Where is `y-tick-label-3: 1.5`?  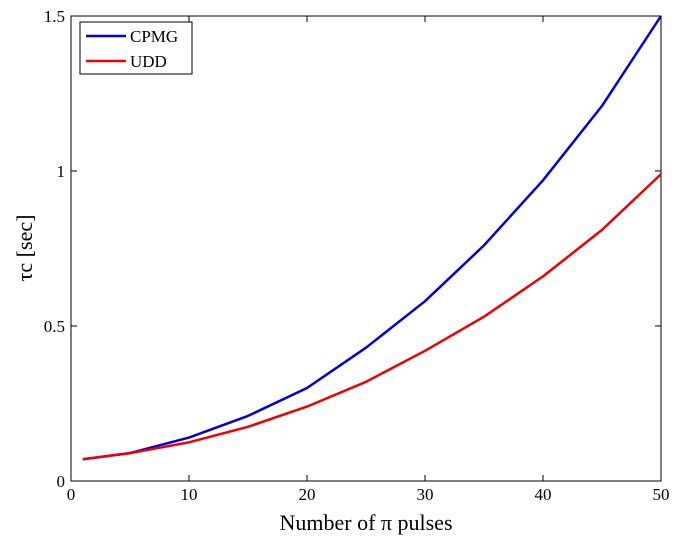
y-tick-label-3: 1.5 is located at coordinates (54, 16).